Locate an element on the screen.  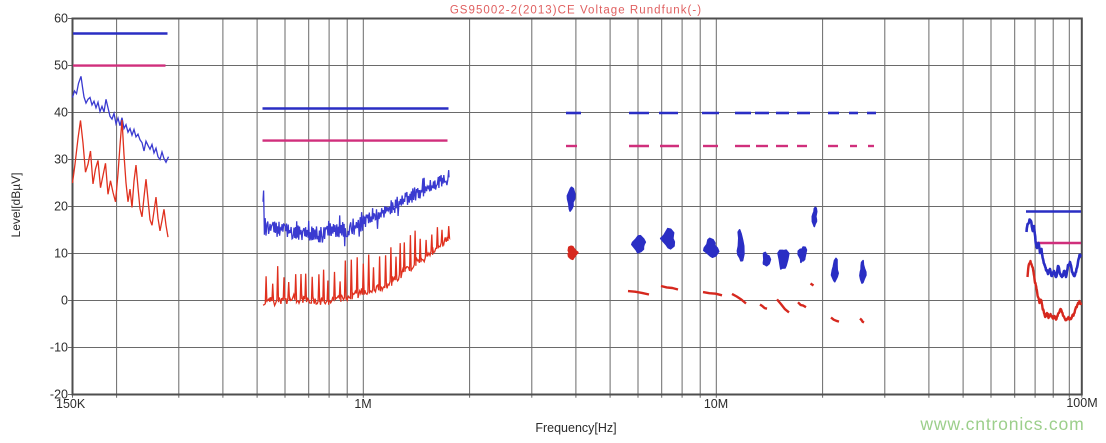
svg-text:GS95002-2(2013)CE Voltage Rund: GS95002-2(2013)CE Voltage Rundfunk(-) is located at coordinates (576, 11).